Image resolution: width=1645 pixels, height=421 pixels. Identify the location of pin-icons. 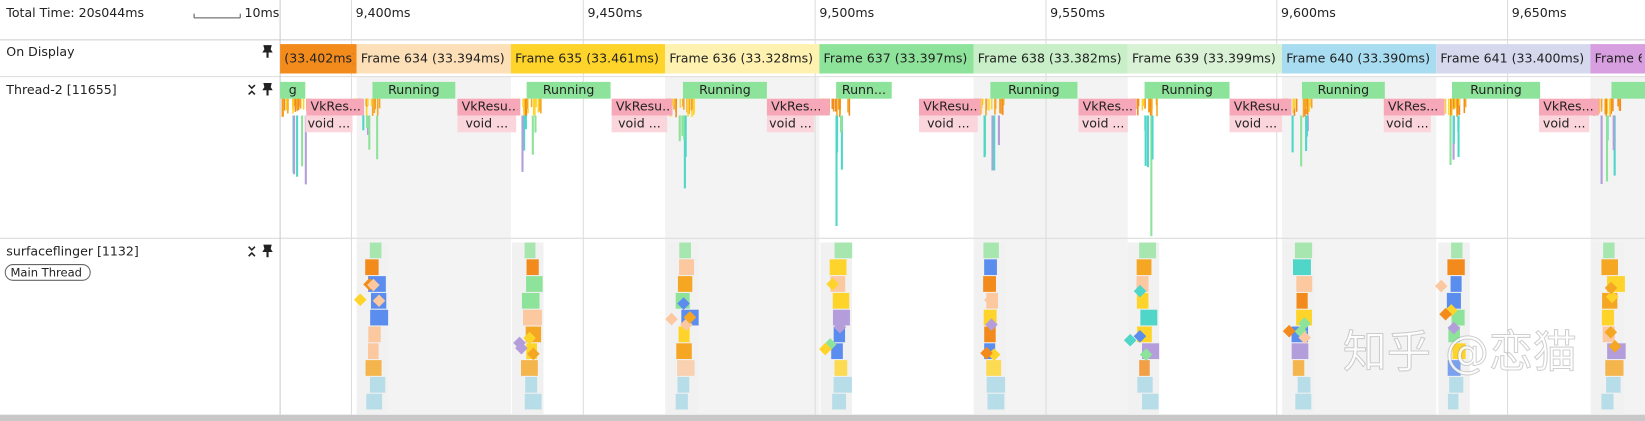
(267, 151).